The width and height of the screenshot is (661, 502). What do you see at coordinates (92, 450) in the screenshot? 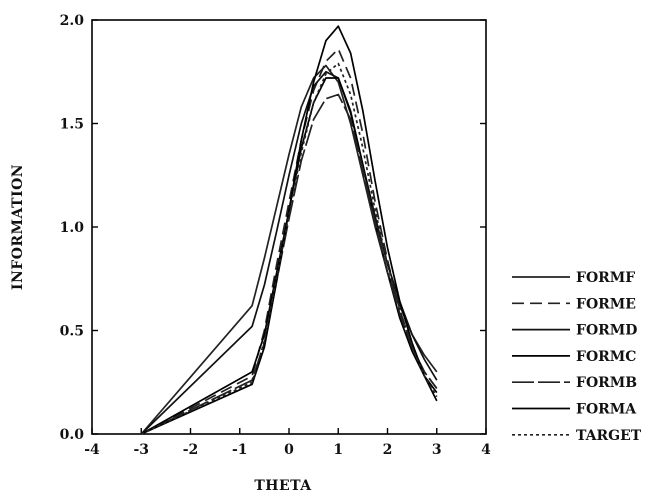
I see `x-tick-label: -4` at bounding box center [92, 450].